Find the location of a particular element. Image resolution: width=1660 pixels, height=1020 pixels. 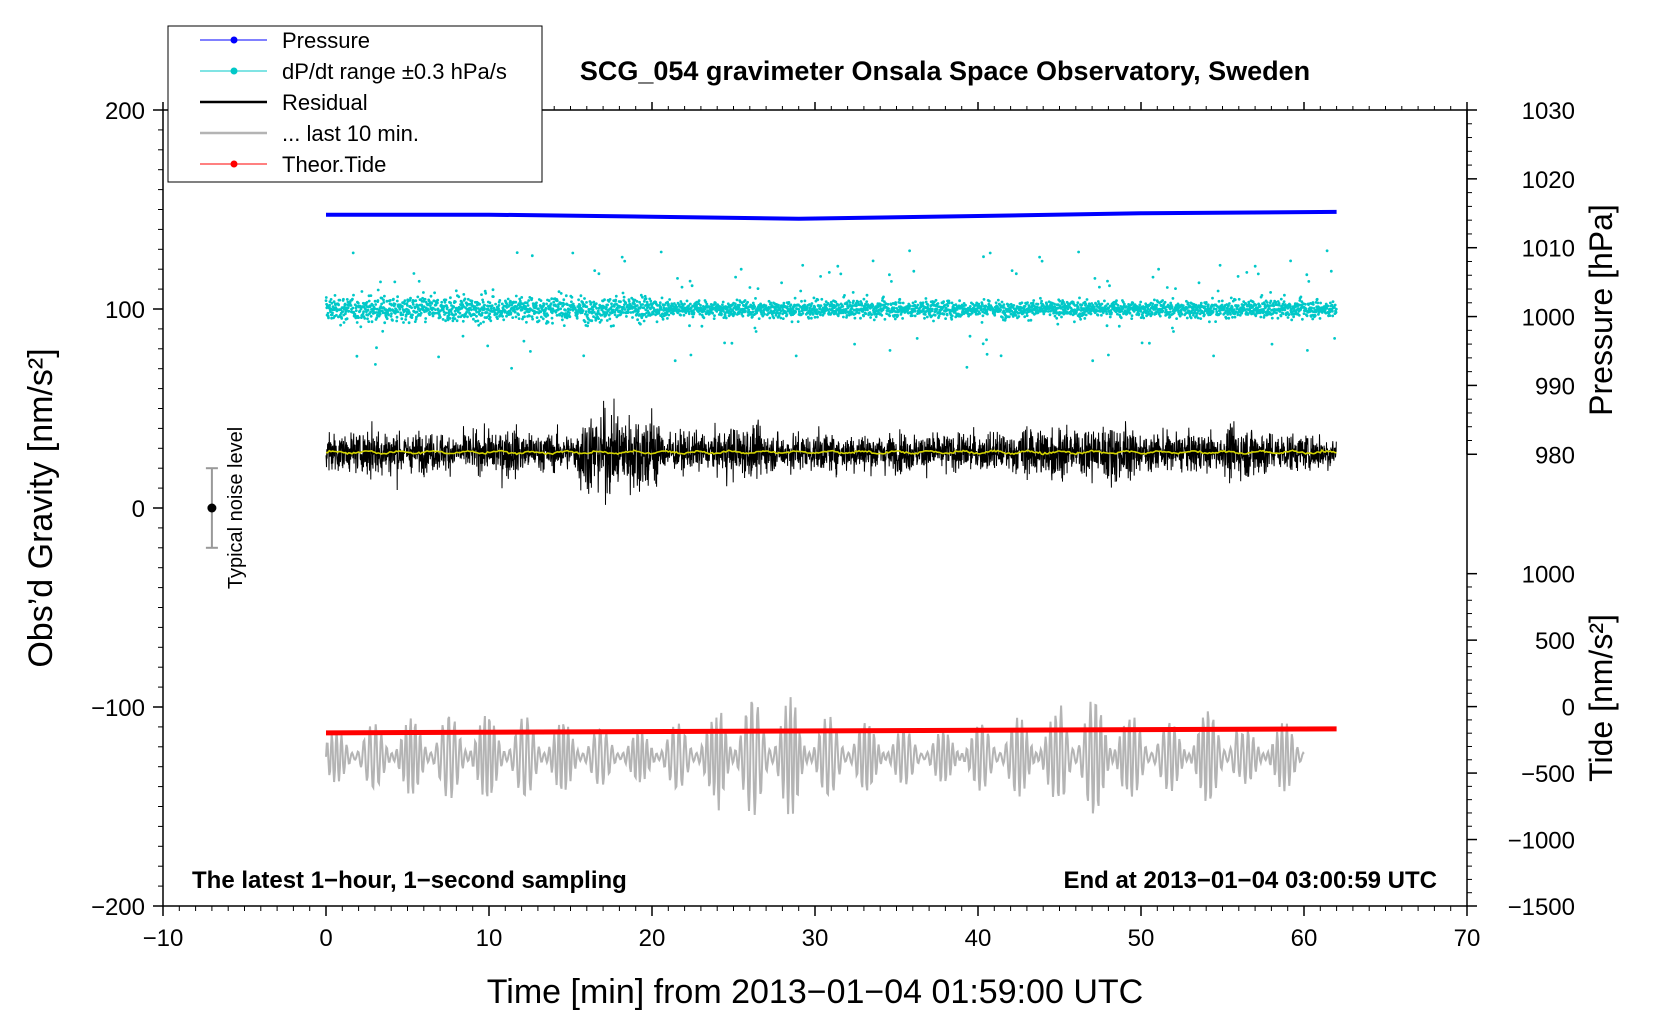

pressure-line is located at coordinates (831, 215).